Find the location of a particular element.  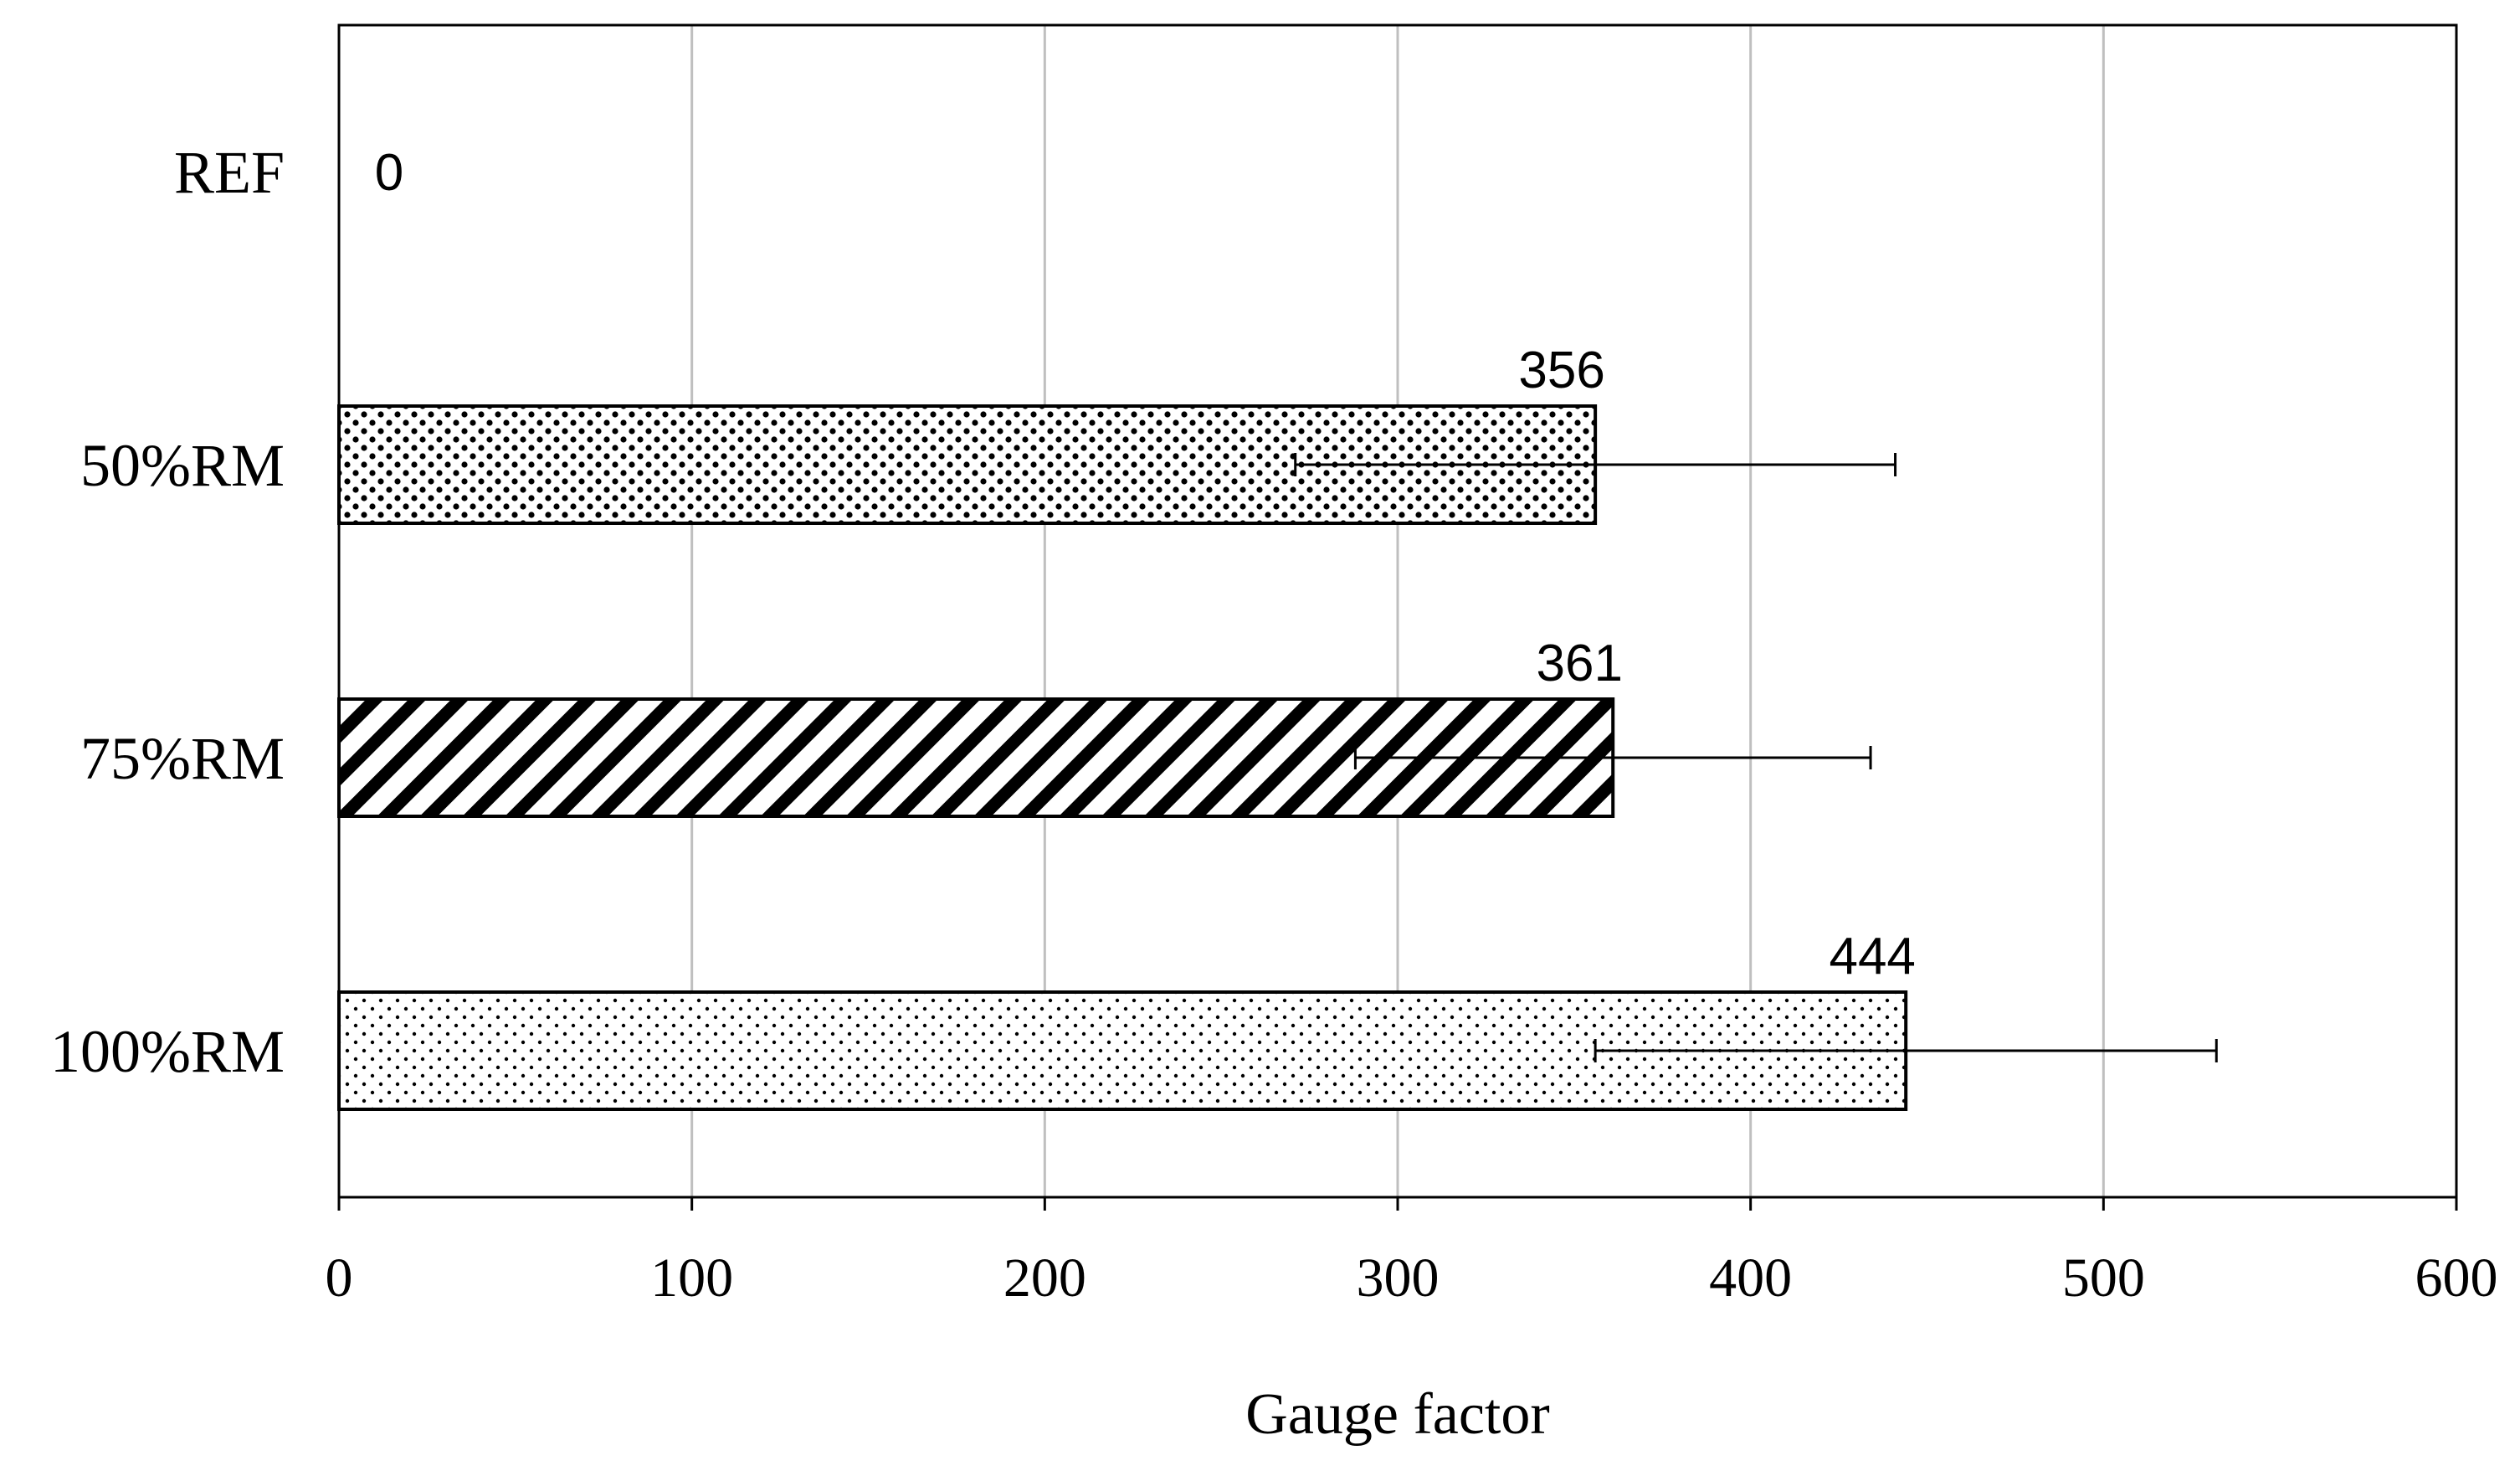

x-tick-label-300: 300 is located at coordinates (1398, 1278).